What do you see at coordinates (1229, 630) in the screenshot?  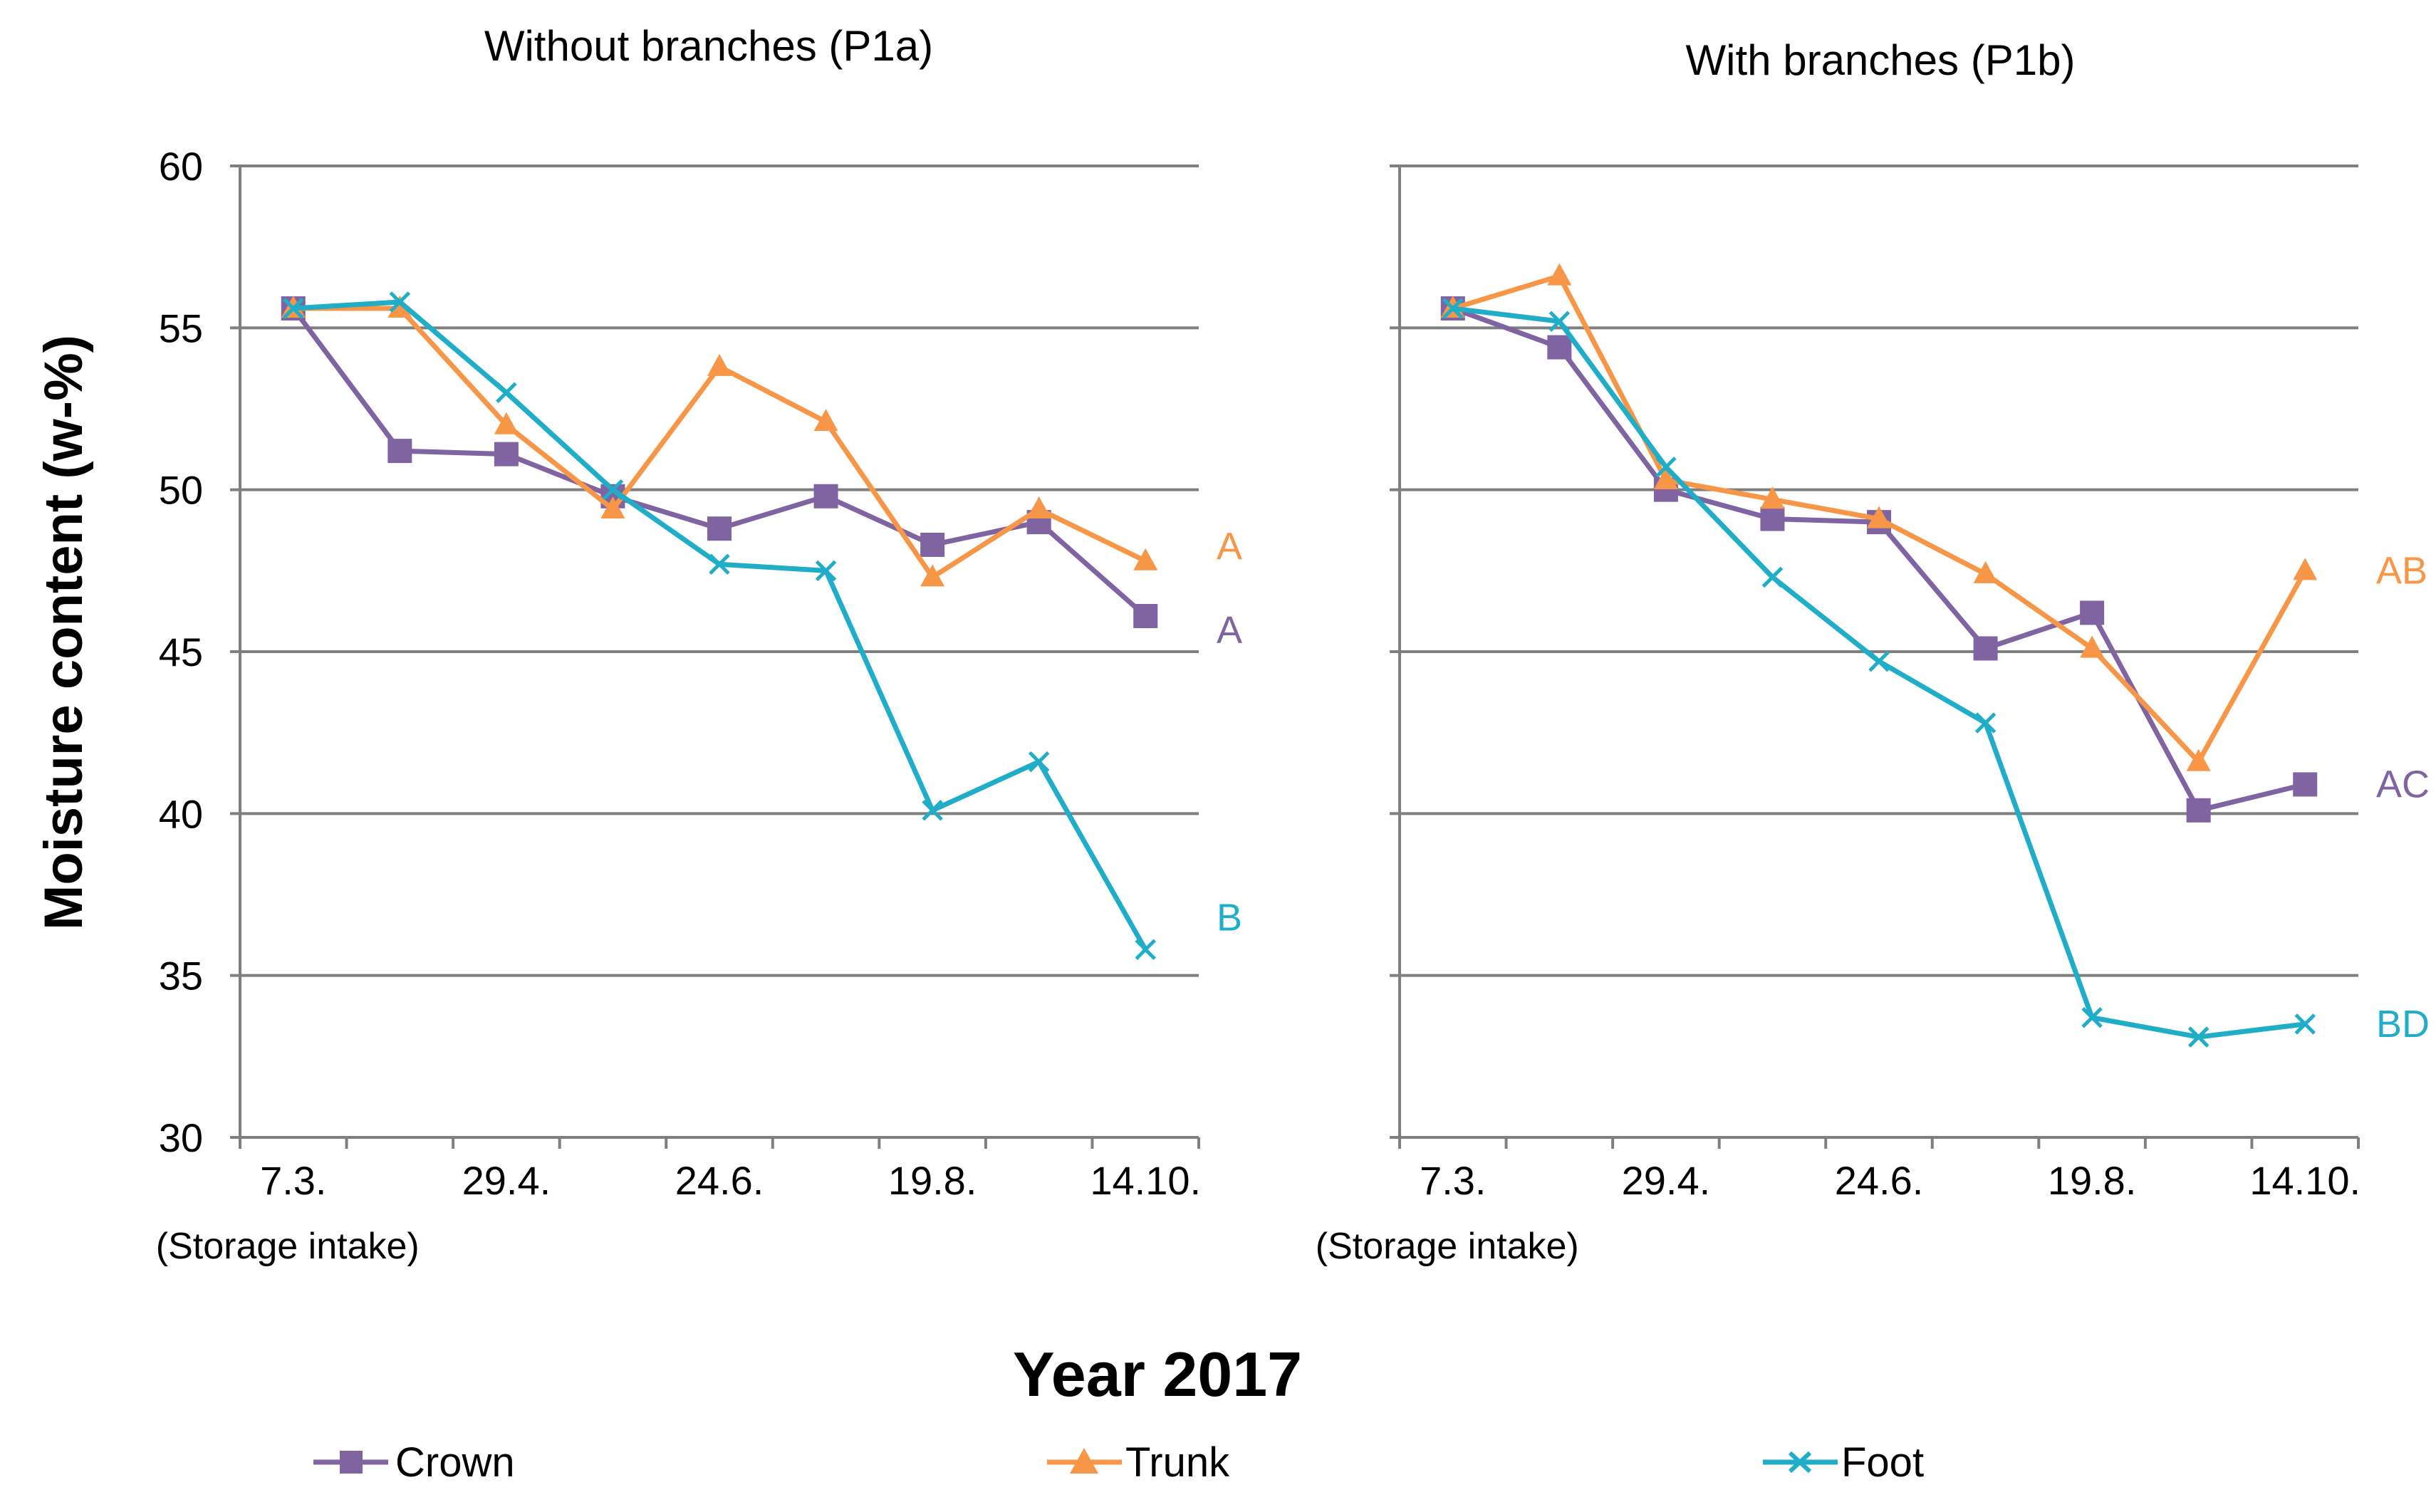 I see `significance-label-crown: A` at bounding box center [1229, 630].